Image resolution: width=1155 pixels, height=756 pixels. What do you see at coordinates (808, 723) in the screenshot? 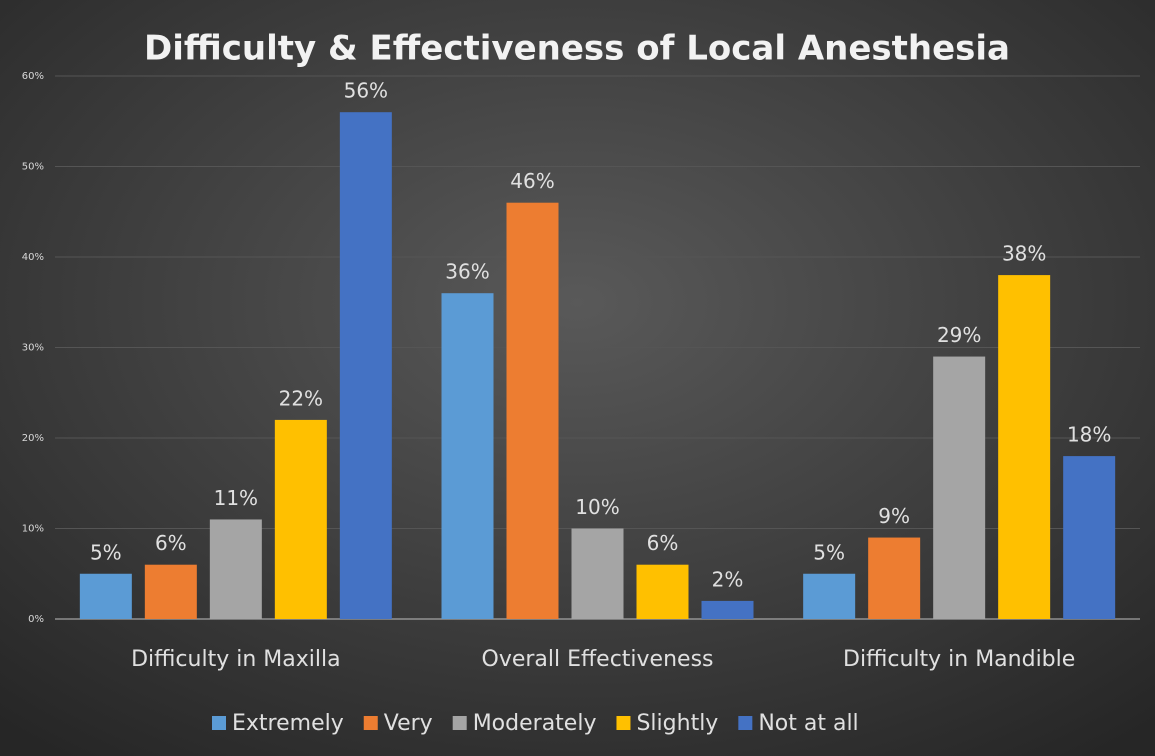
I see `legend-label: Not at all` at bounding box center [808, 723].